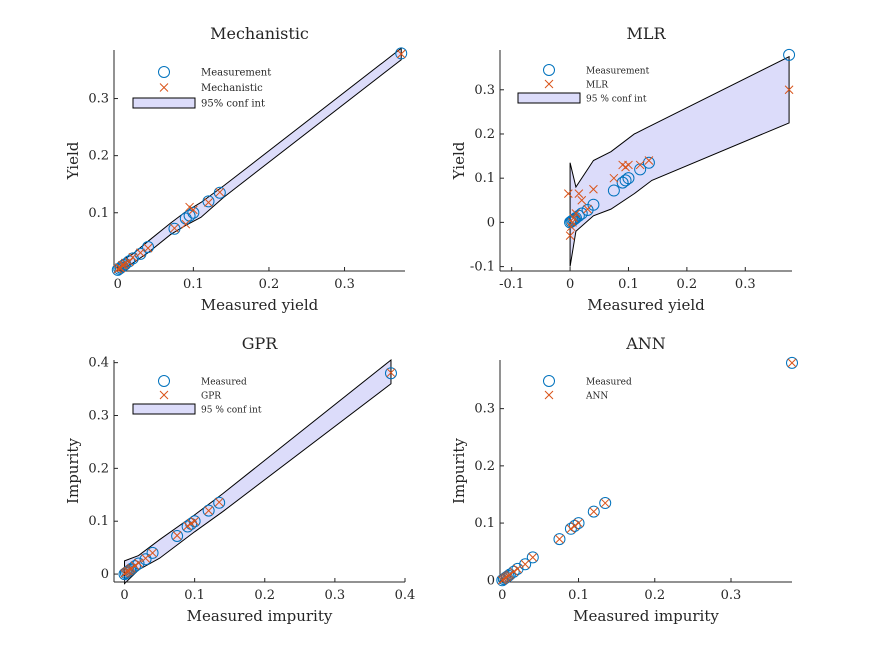 Image resolution: width=875 pixels, height=656 pixels. What do you see at coordinates (583, 84) in the screenshot?
I see `legend: Measurement MLR 95 % conf int` at bounding box center [583, 84].